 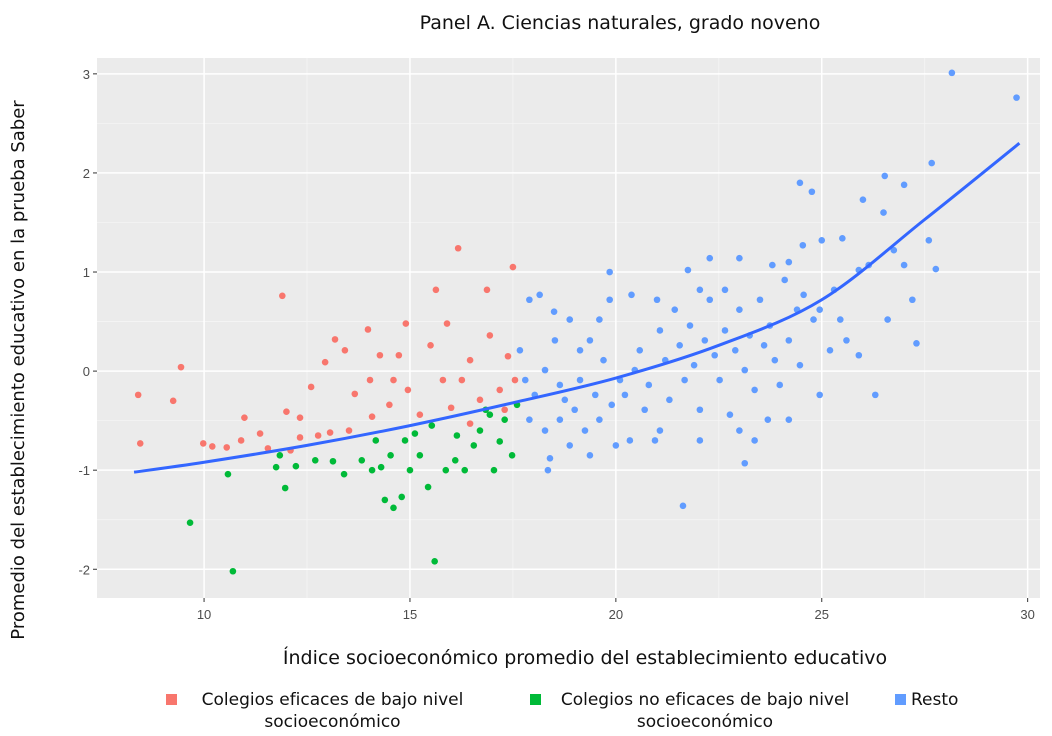 What do you see at coordinates (84, 569) in the screenshot?
I see `y-tick-label: -2` at bounding box center [84, 569].